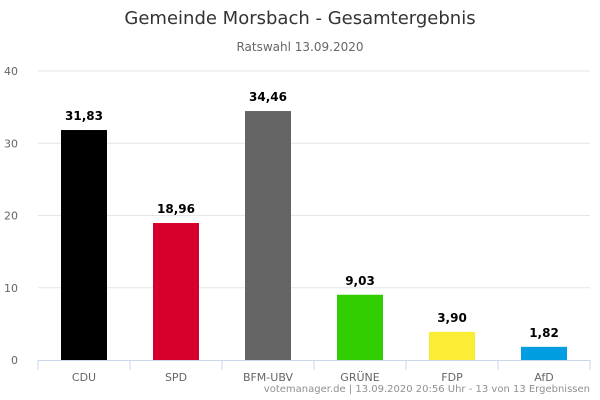 The image size is (600, 400). I want to click on bar-fdp, so click(452, 345).